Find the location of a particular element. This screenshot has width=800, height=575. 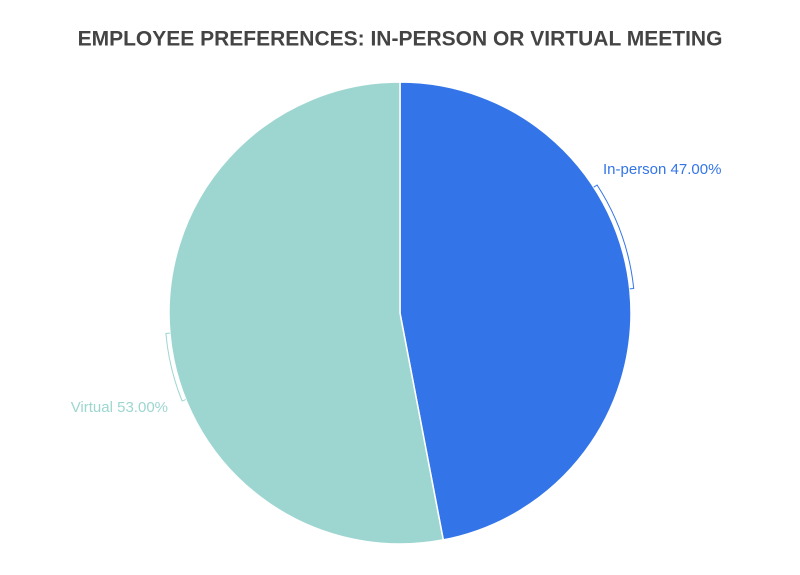

slice-label: In-person 47.00% is located at coordinates (662, 169).